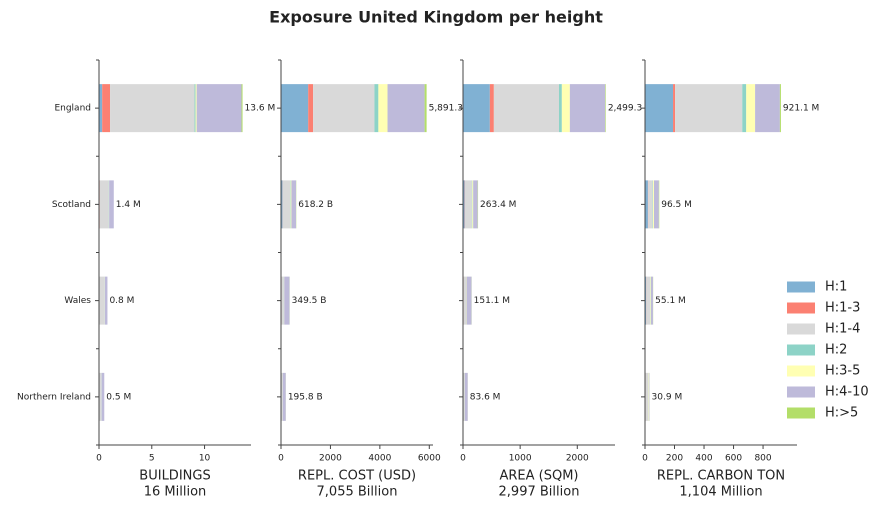  I want to click on x-tick-label: 600, so click(733, 459).